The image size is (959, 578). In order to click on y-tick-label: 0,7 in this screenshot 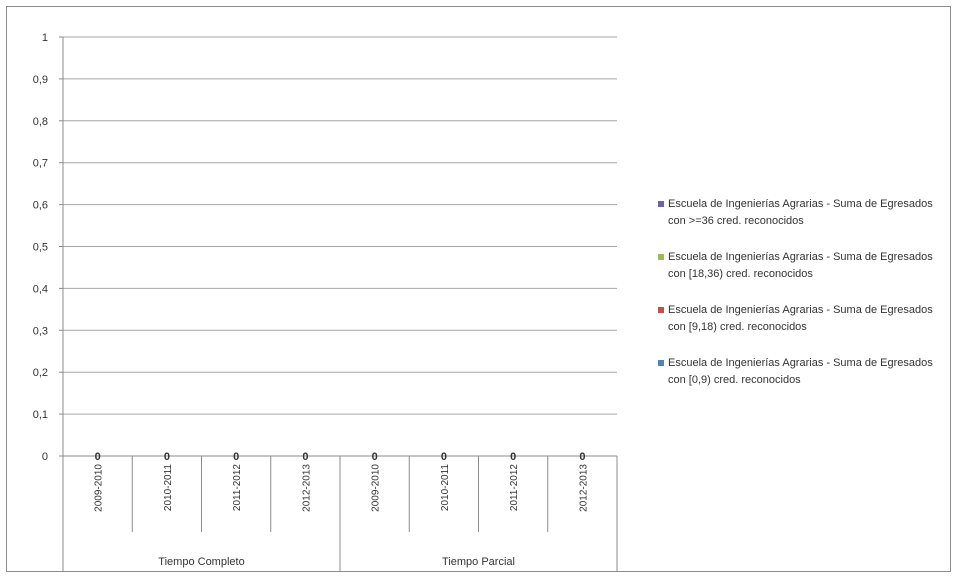, I will do `click(40, 164)`.